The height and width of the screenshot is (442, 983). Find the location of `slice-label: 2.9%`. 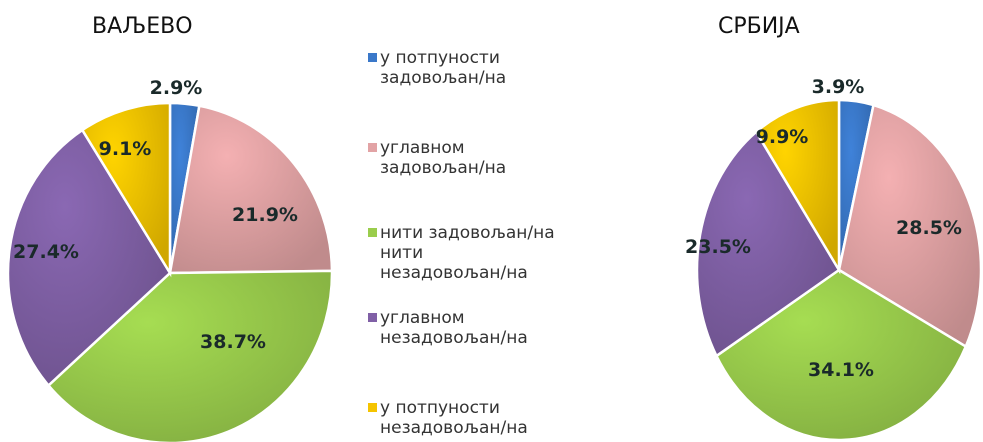

slice-label: 2.9% is located at coordinates (176, 88).